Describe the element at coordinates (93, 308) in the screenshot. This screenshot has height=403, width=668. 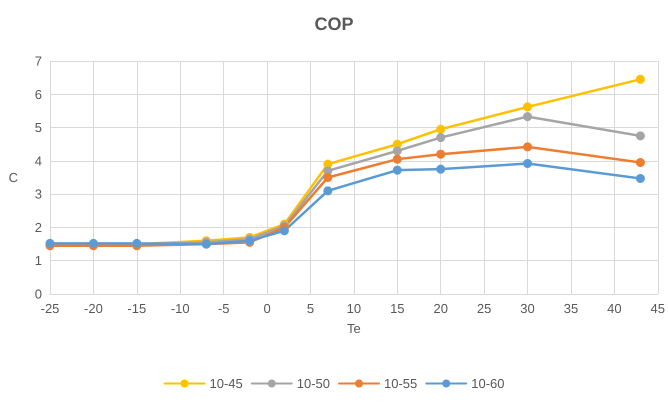
I see `x-tick-label: -20` at that location.